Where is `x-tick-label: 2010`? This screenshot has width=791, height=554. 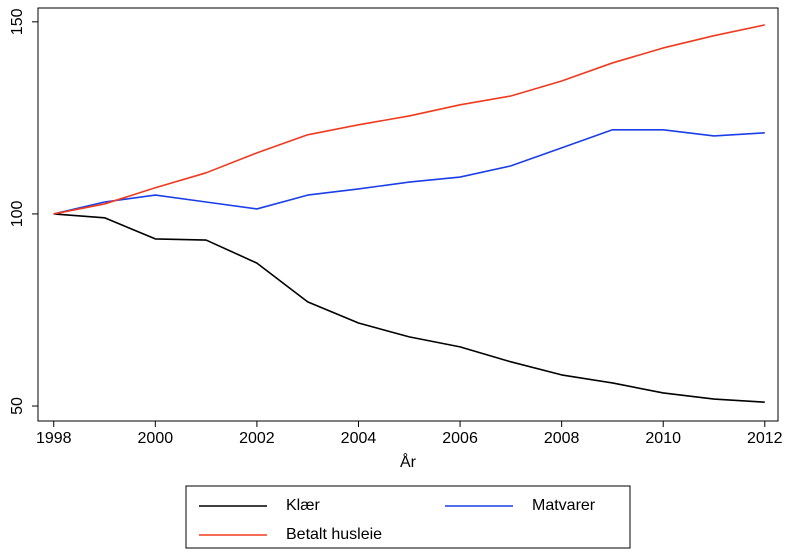
x-tick-label: 2010 is located at coordinates (663, 438).